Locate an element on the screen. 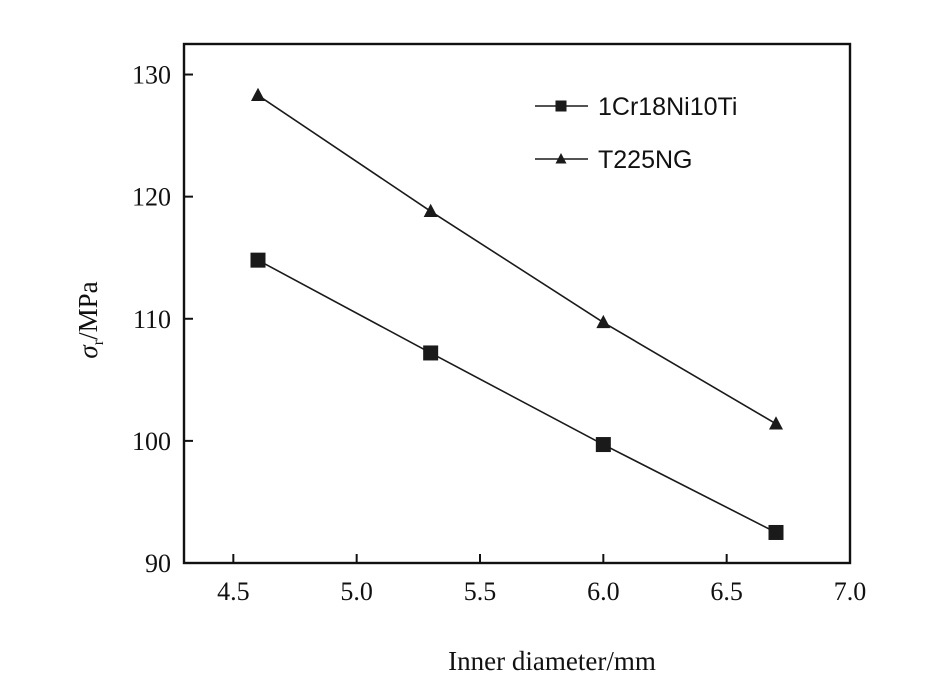 The height and width of the screenshot is (682, 935). y-axis-title-unit: /MPa is located at coordinates (88, 310).